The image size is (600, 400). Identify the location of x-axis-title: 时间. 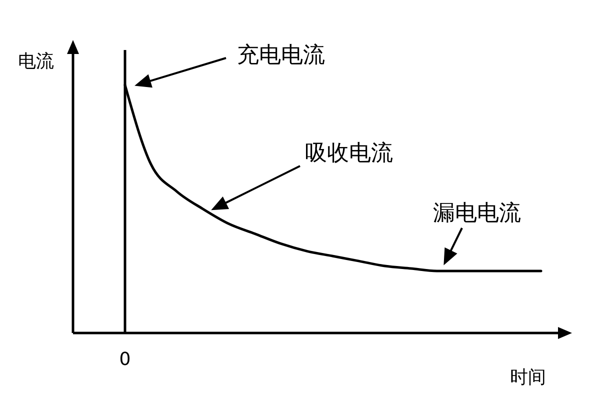
(528, 377).